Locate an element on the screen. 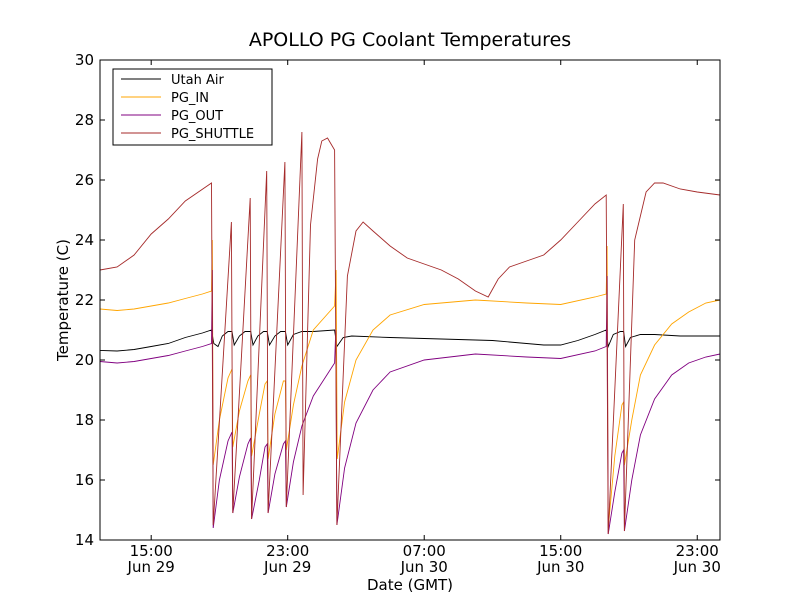 Image resolution: width=800 pixels, height=600 pixels. y-tick-label: 20 is located at coordinates (84, 360).